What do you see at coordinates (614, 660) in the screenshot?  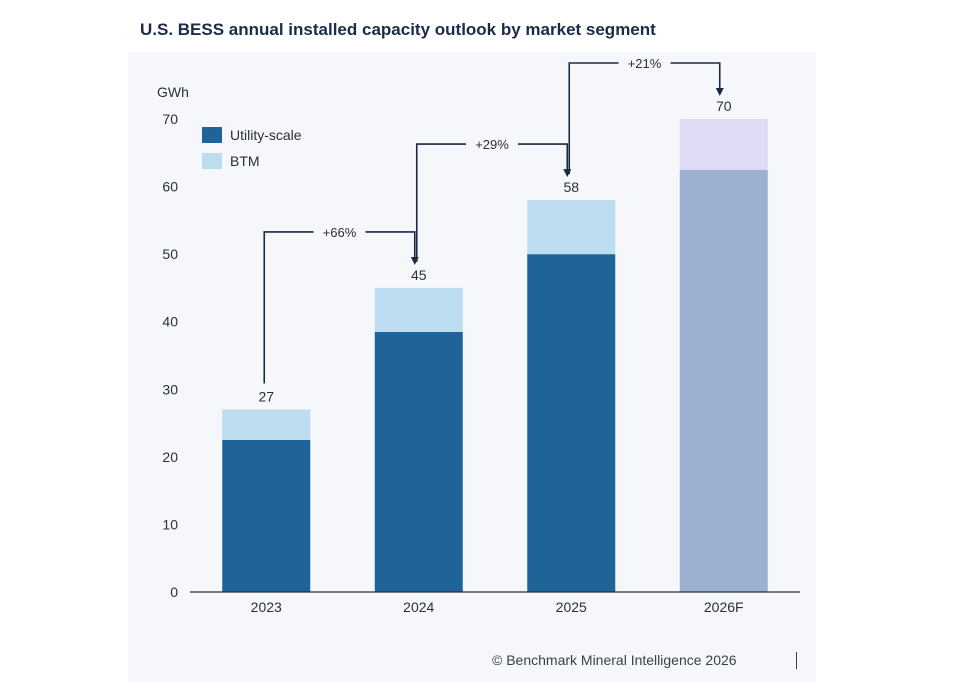 I see `copyright-footer: © Benchmark Mineral Intelligence 2026` at bounding box center [614, 660].